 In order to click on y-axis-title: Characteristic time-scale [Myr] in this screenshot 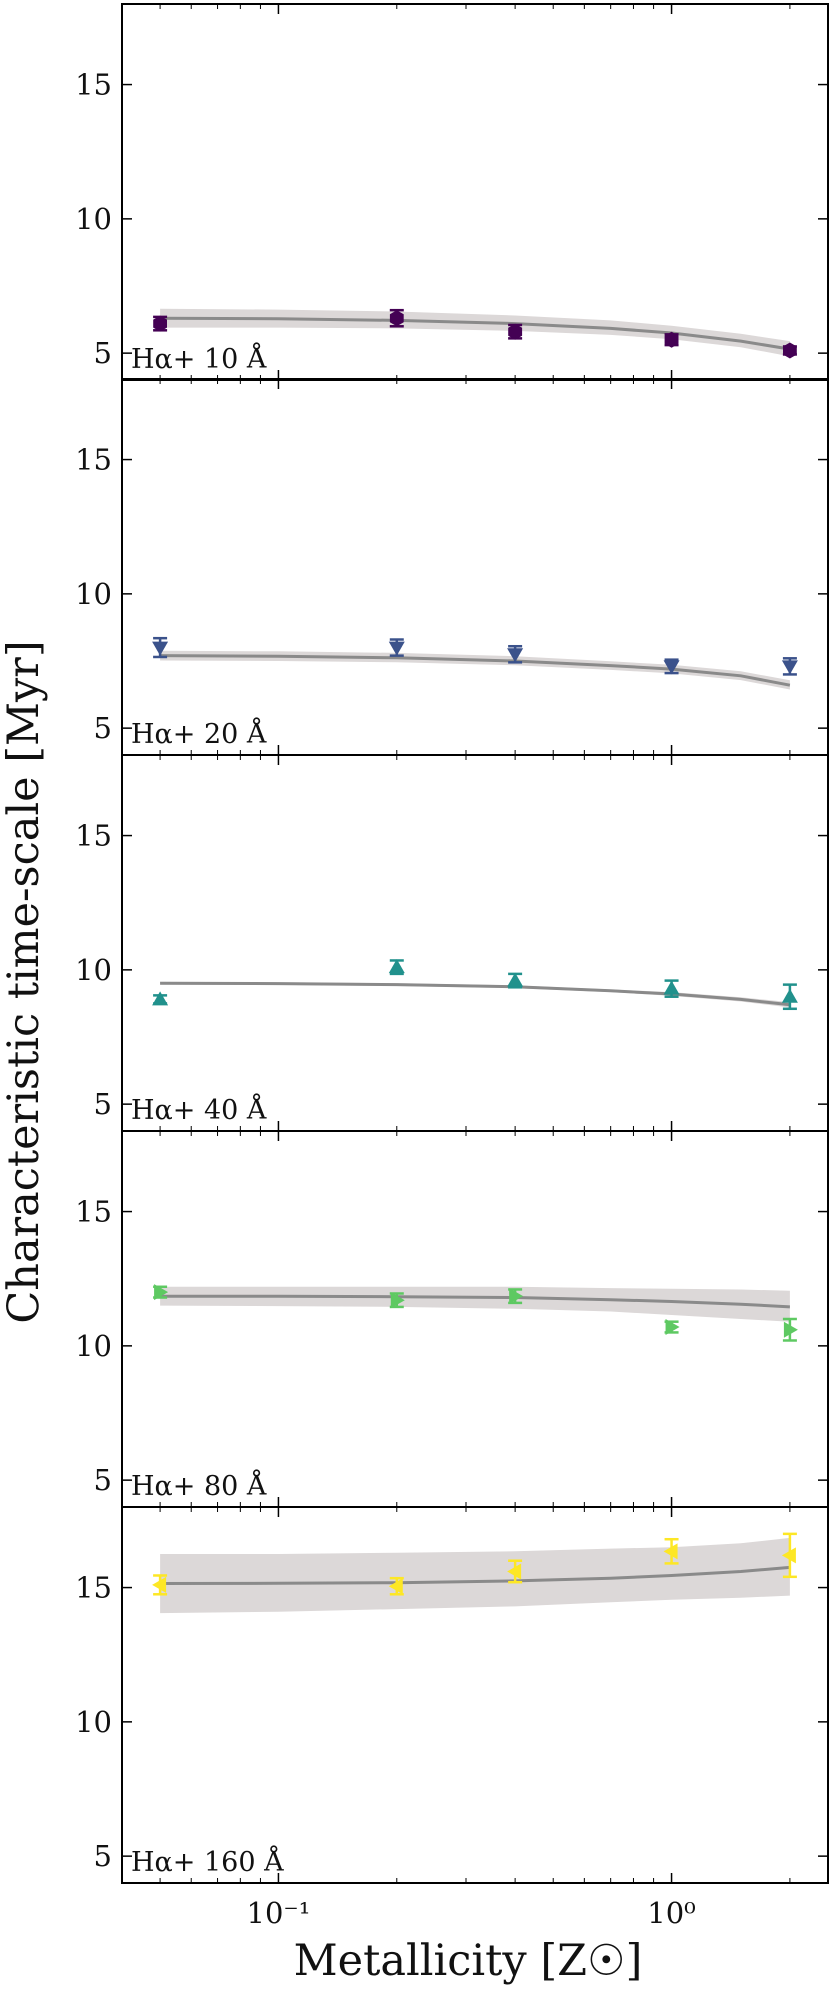, I will do `click(24, 981)`.